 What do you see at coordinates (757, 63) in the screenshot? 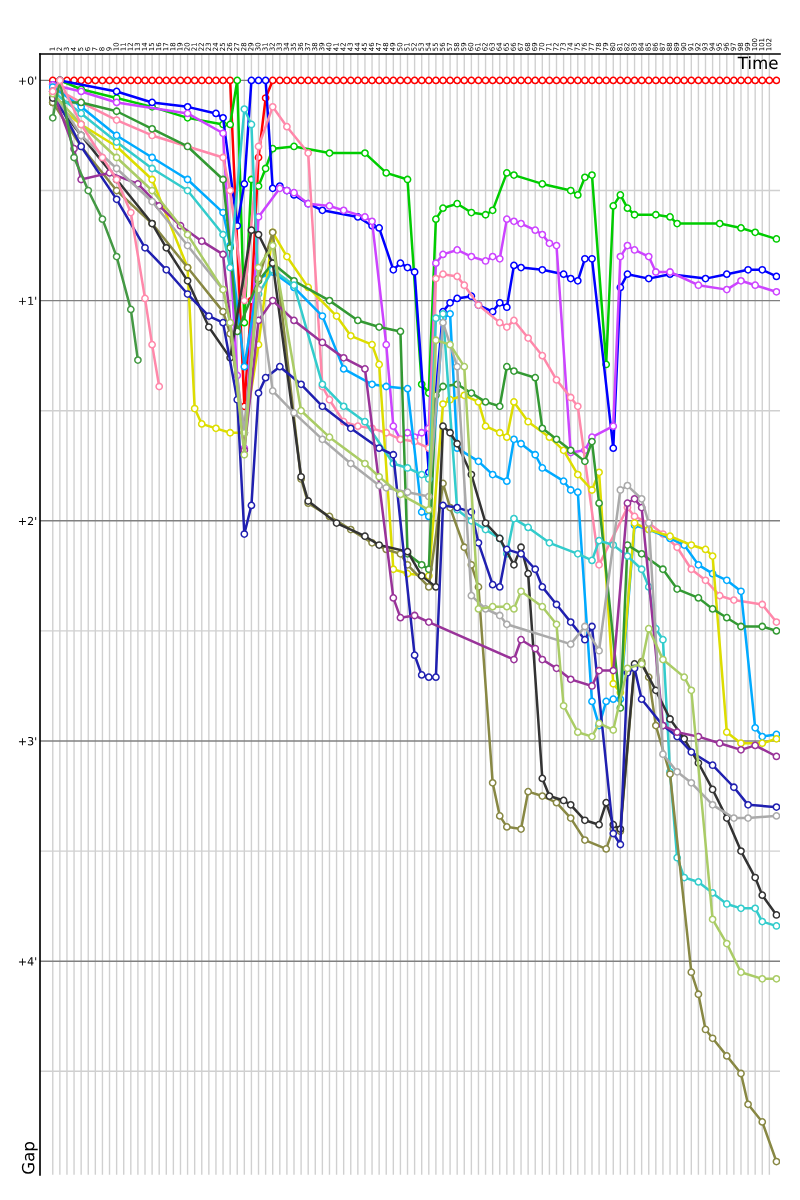
I see `x-axis-title: Time` at bounding box center [757, 63].